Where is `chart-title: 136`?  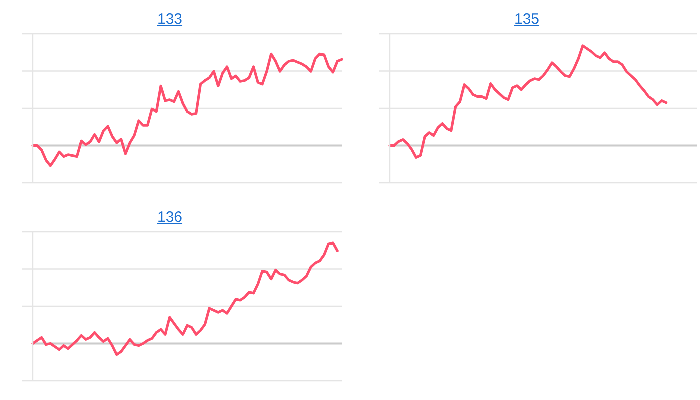 chart-title: 136 is located at coordinates (170, 218).